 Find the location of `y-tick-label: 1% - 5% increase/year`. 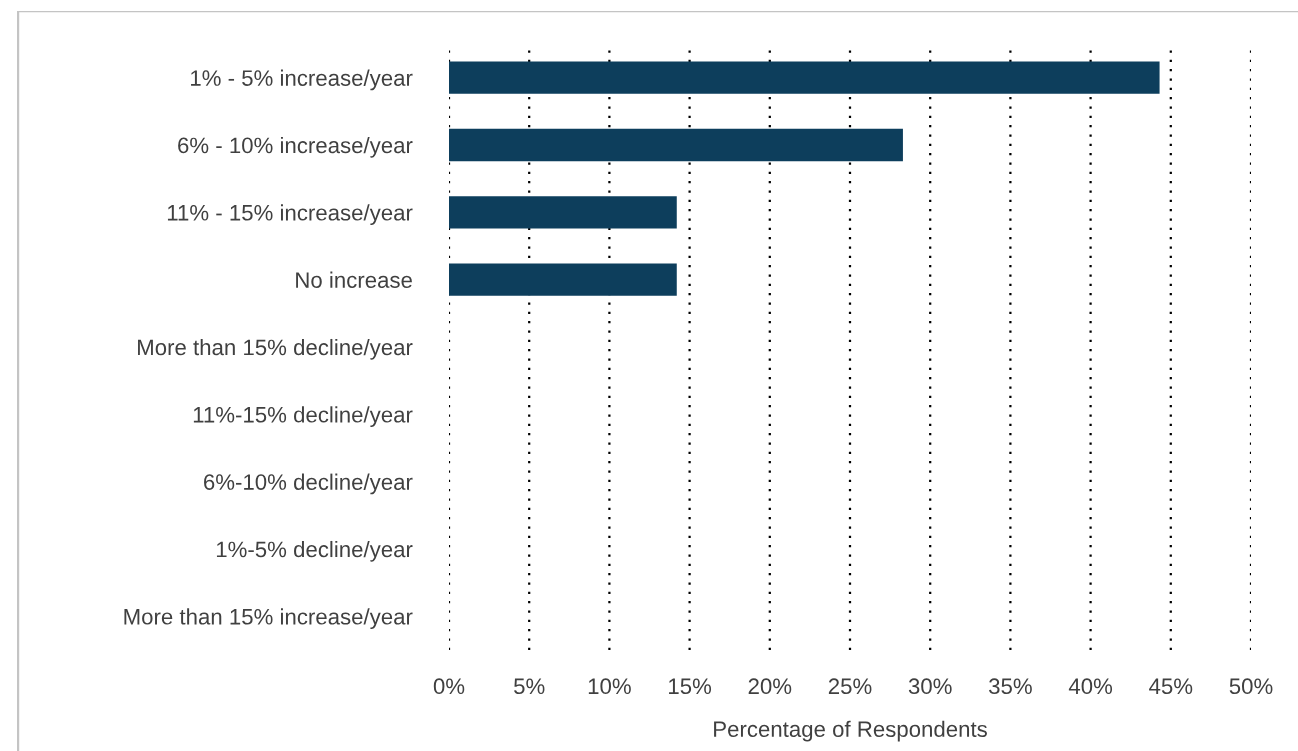

y-tick-label: 1% - 5% increase/year is located at coordinates (302, 80).